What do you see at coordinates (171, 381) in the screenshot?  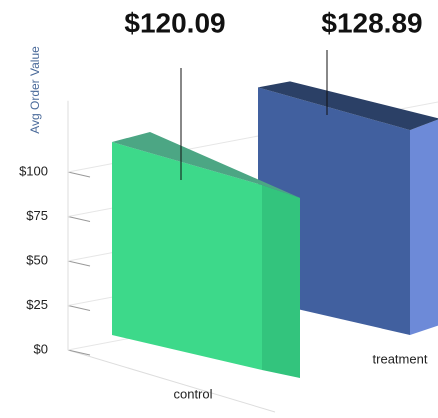 I see `floor-line` at bounding box center [171, 381].